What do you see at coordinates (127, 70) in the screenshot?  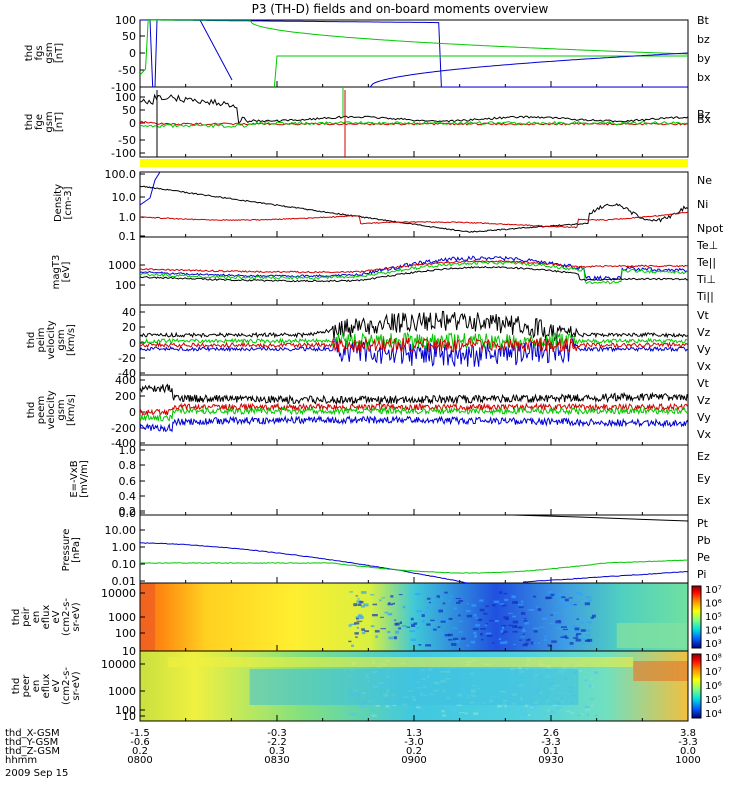 I see `y-tick-label: -50` at bounding box center [127, 70].